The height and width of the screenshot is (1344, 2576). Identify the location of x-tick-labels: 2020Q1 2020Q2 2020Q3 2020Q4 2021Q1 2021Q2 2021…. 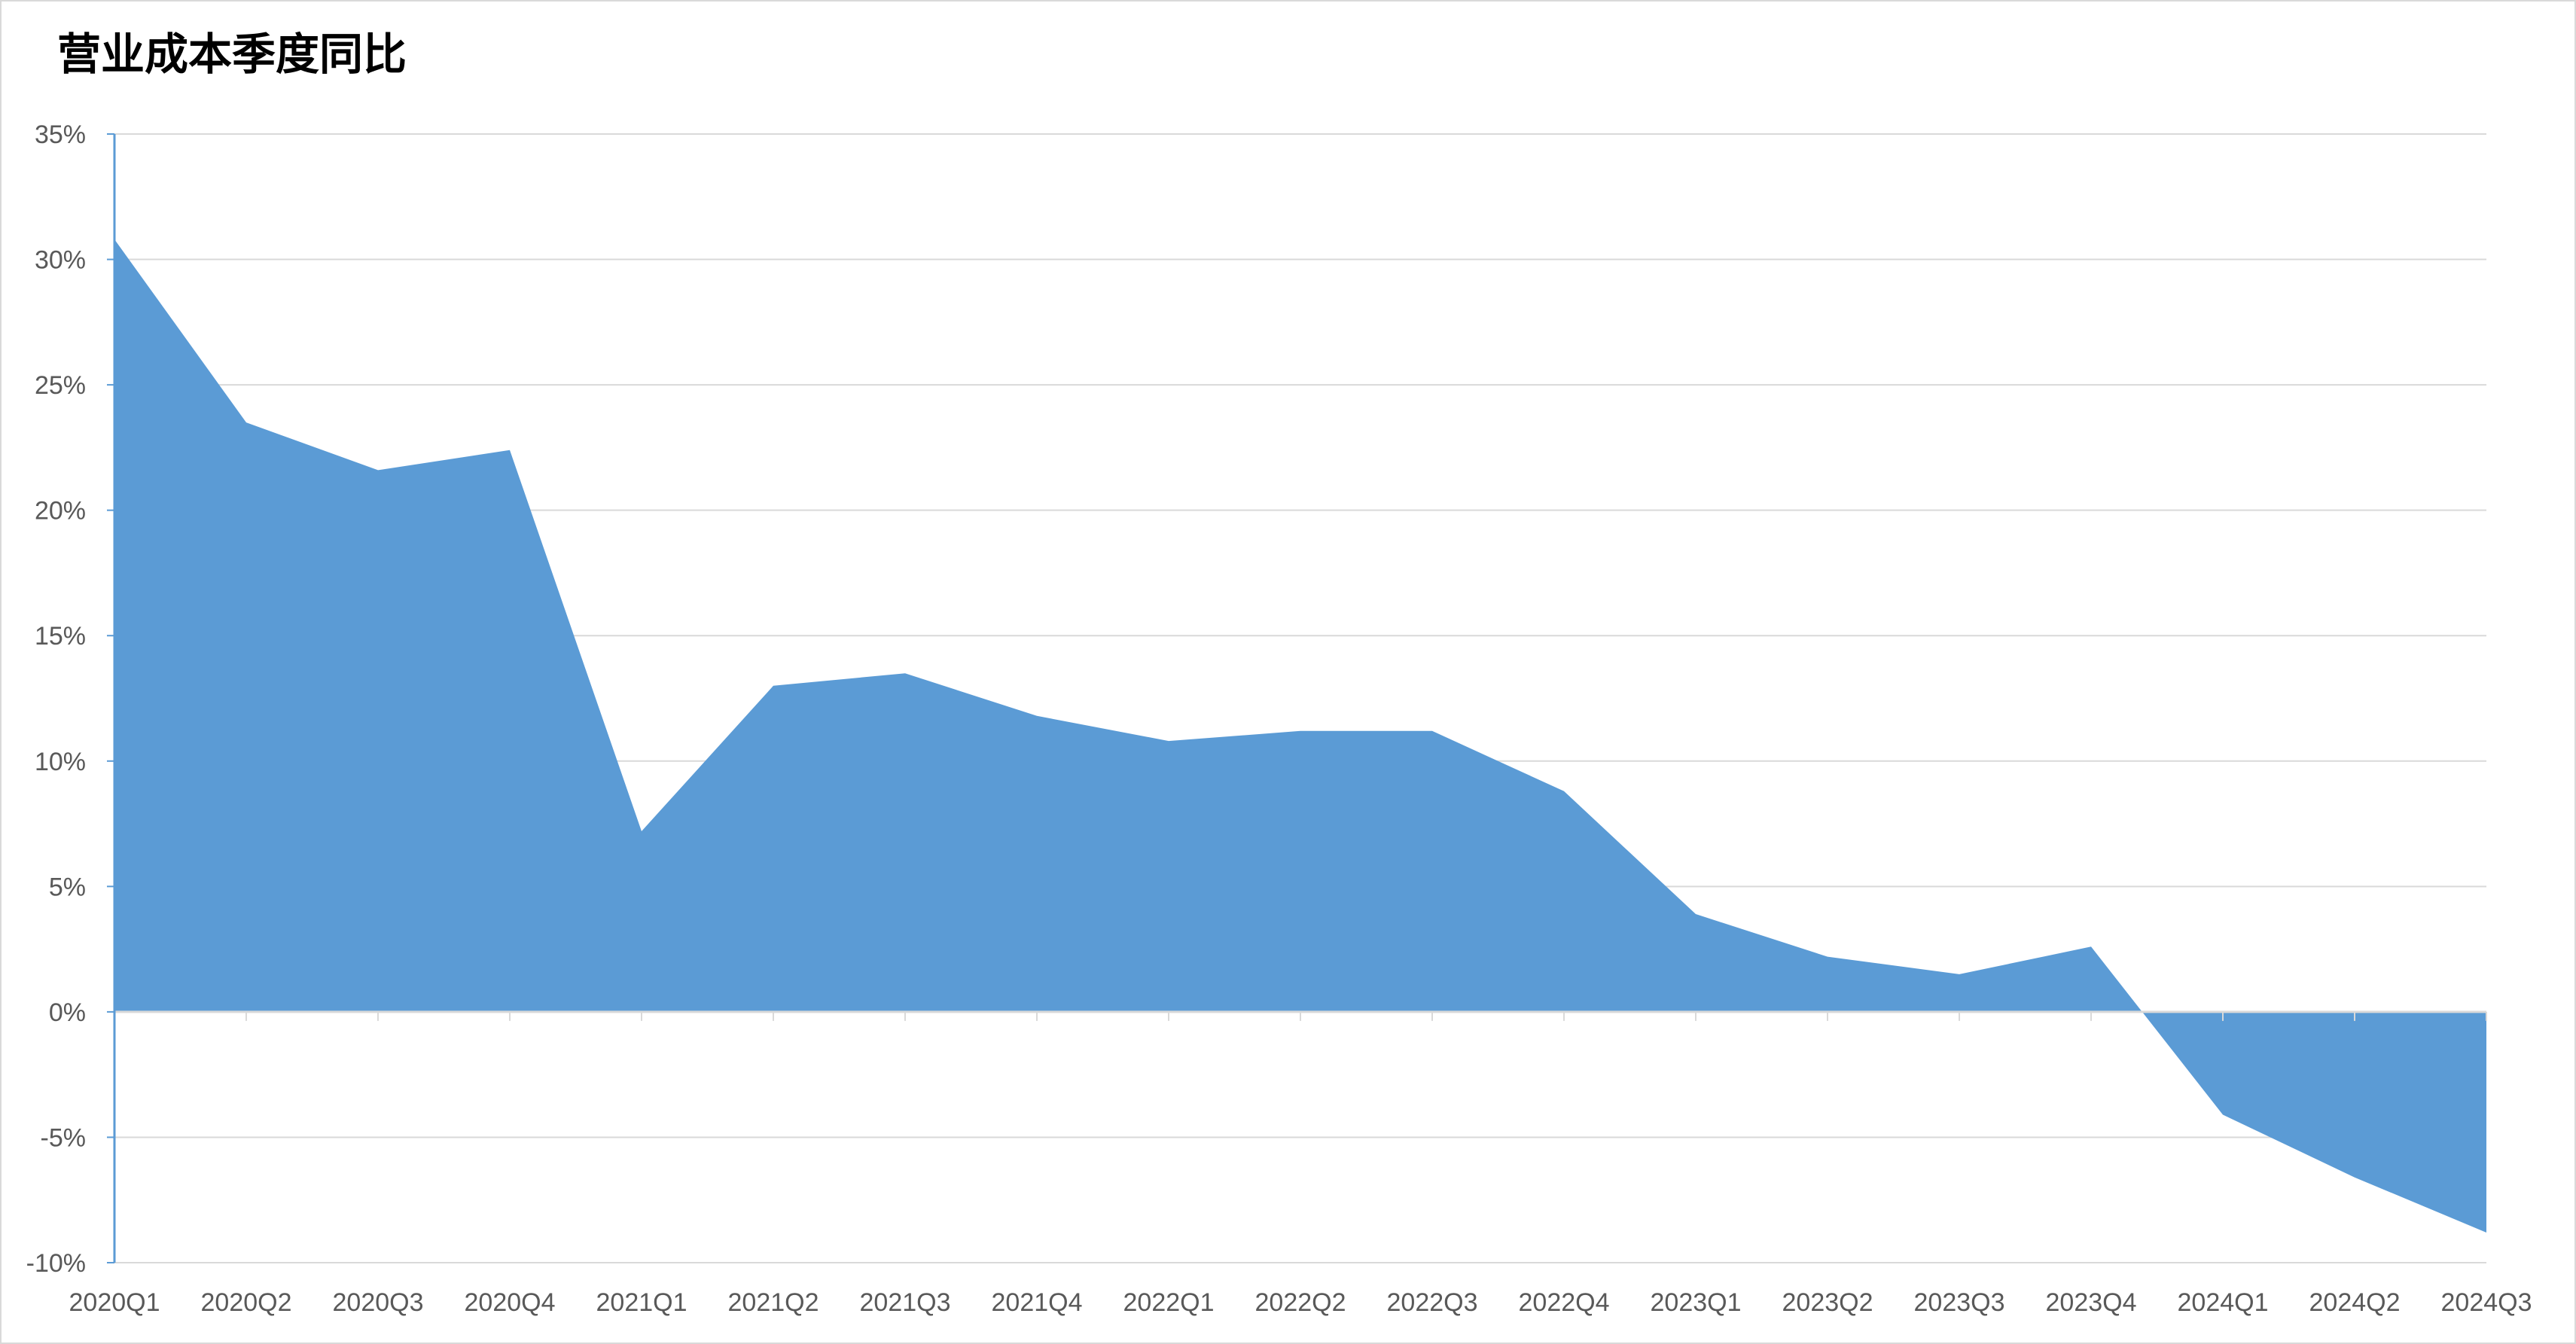
(1300, 1302).